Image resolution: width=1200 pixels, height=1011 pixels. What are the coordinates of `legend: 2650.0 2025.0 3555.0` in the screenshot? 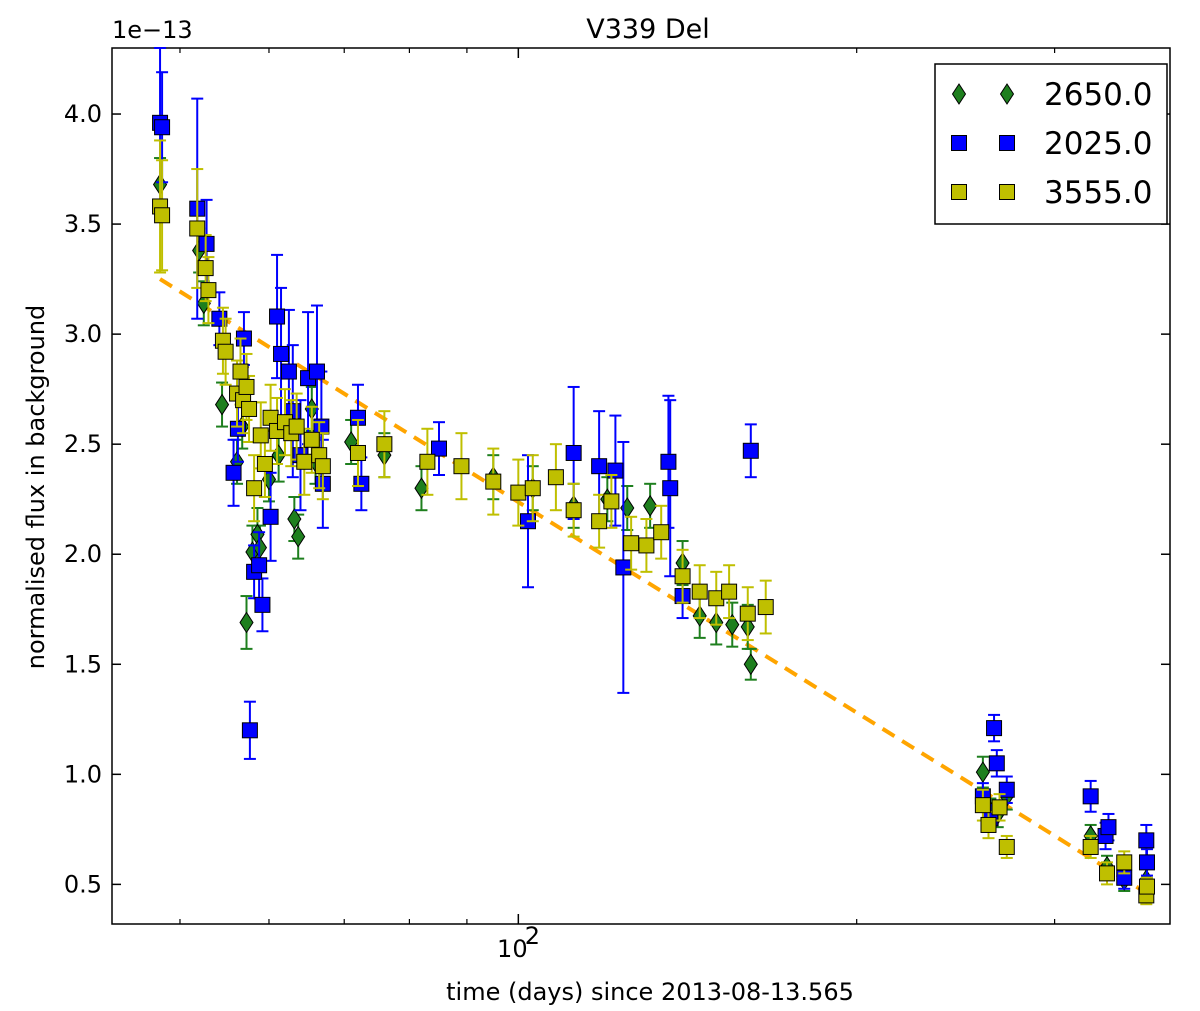 It's located at (1051, 144).